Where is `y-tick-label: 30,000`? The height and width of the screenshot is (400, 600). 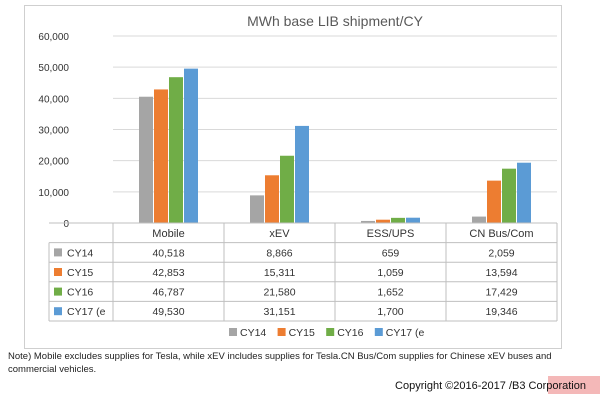 y-tick-label: 30,000 is located at coordinates (53, 131).